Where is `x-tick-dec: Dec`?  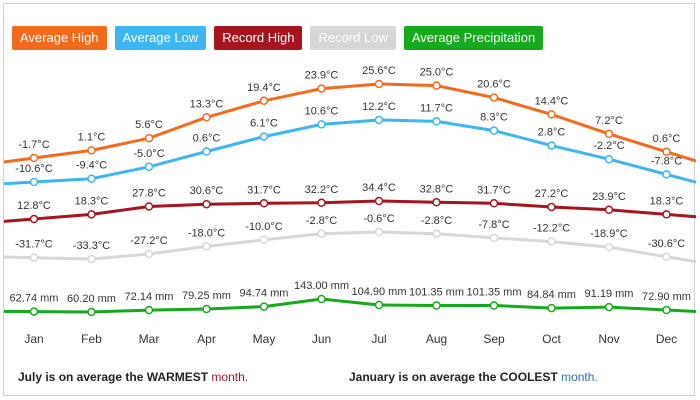 x-tick-dec: Dec is located at coordinates (666, 339).